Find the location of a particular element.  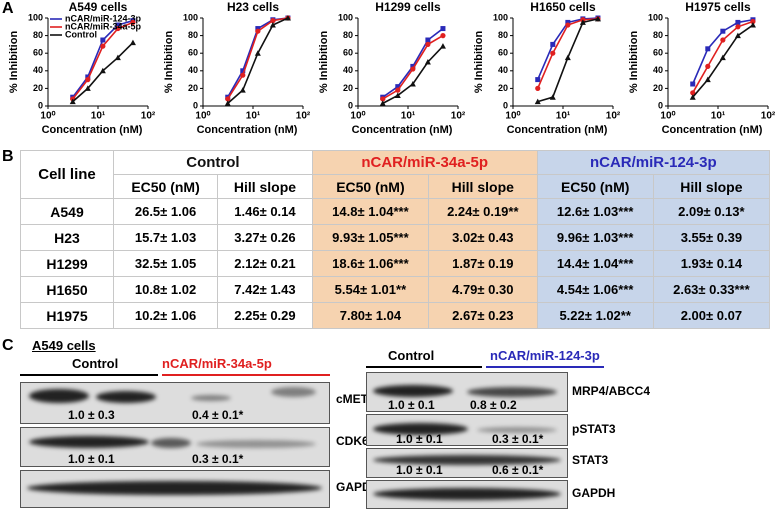

table-cell: 18.6± 1.06*** is located at coordinates (370, 263).